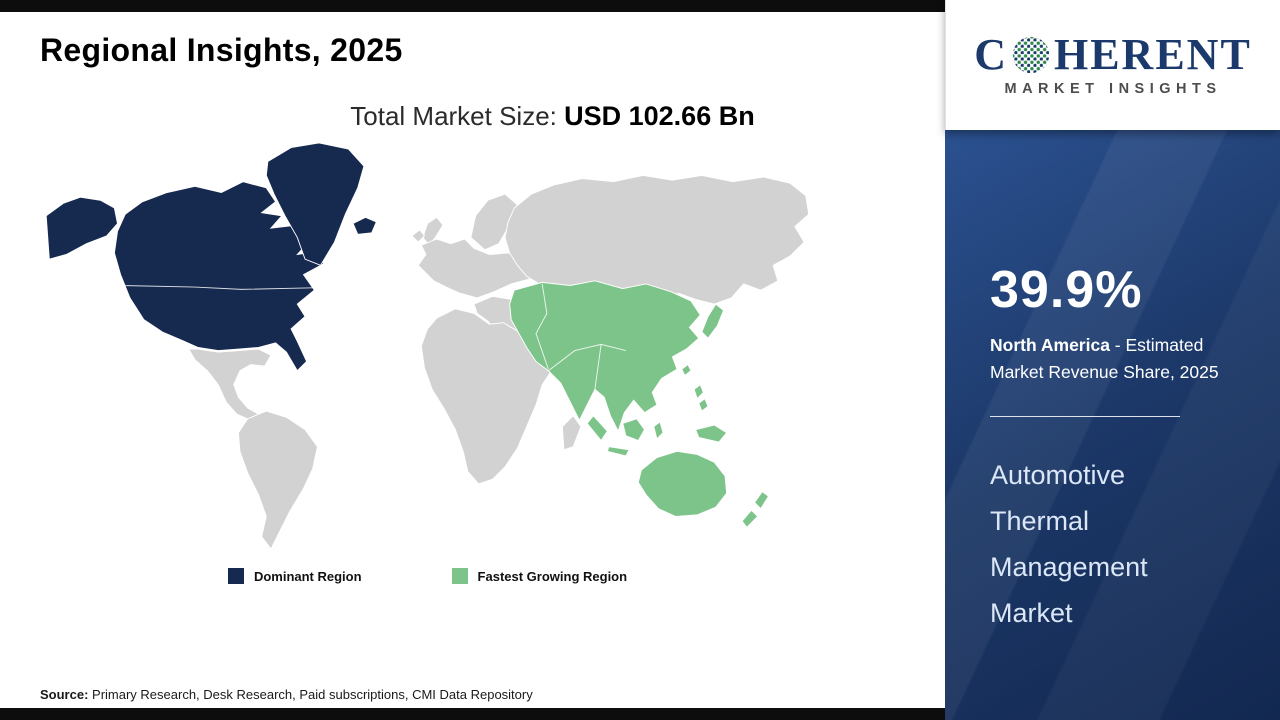  I want to click on market-share-region: North America, so click(1050, 345).